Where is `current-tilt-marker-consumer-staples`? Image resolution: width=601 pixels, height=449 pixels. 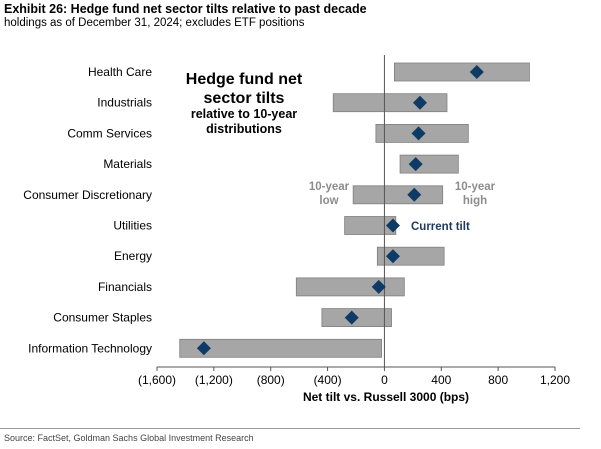
current-tilt-marker-consumer-staples is located at coordinates (351, 317).